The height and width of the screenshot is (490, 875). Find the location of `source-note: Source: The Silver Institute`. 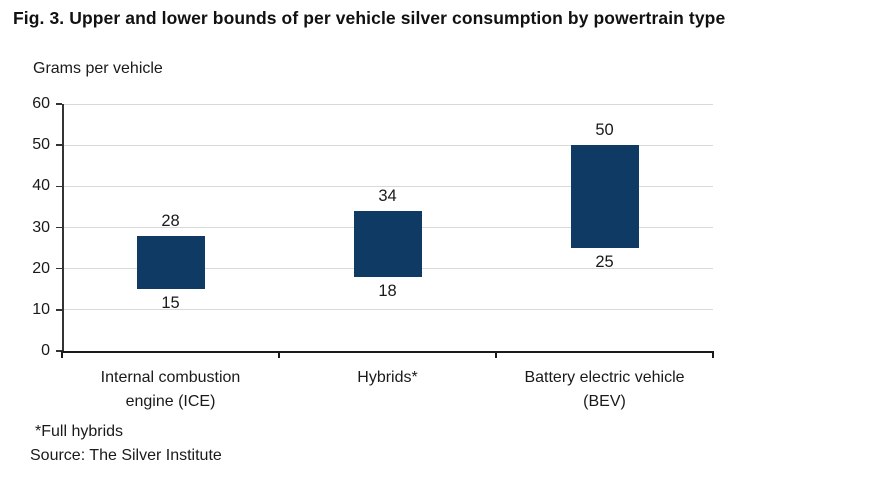

source-note: Source: The Silver Institute is located at coordinates (126, 455).